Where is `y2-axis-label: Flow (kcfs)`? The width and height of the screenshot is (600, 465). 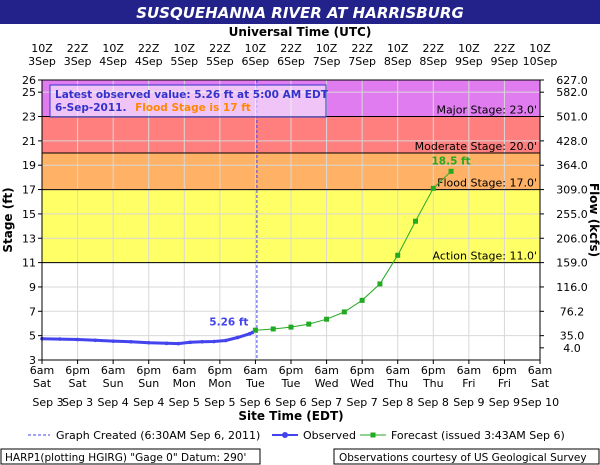
y2-axis-label: Flow (kcfs) is located at coordinates (593, 220).